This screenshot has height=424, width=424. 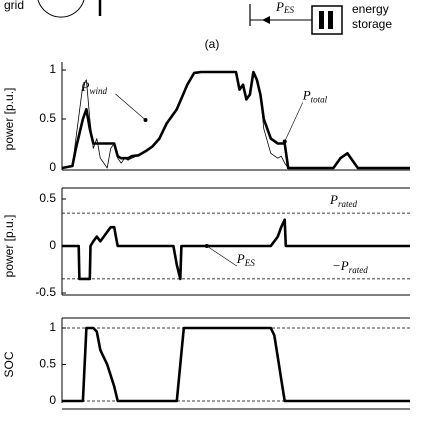 I want to click on y-axis-label: SOC, so click(x=9, y=364).